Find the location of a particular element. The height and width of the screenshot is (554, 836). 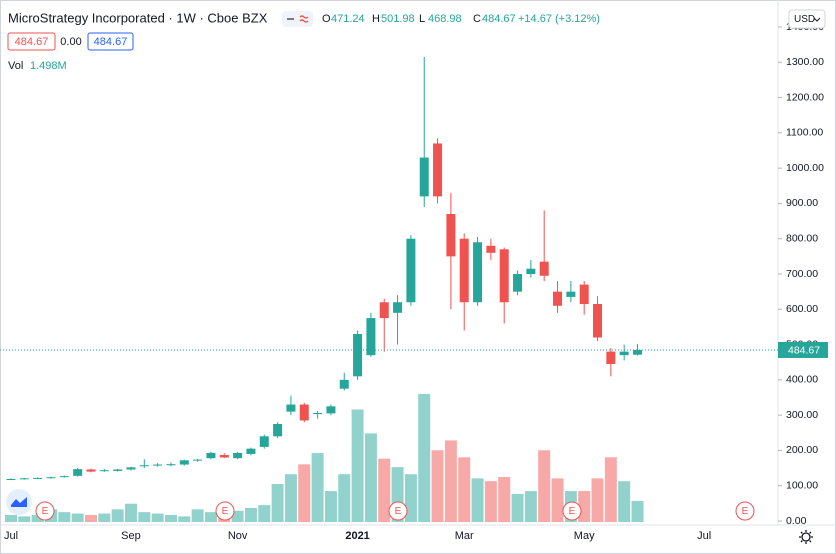

spread: 0.00 is located at coordinates (70, 42).